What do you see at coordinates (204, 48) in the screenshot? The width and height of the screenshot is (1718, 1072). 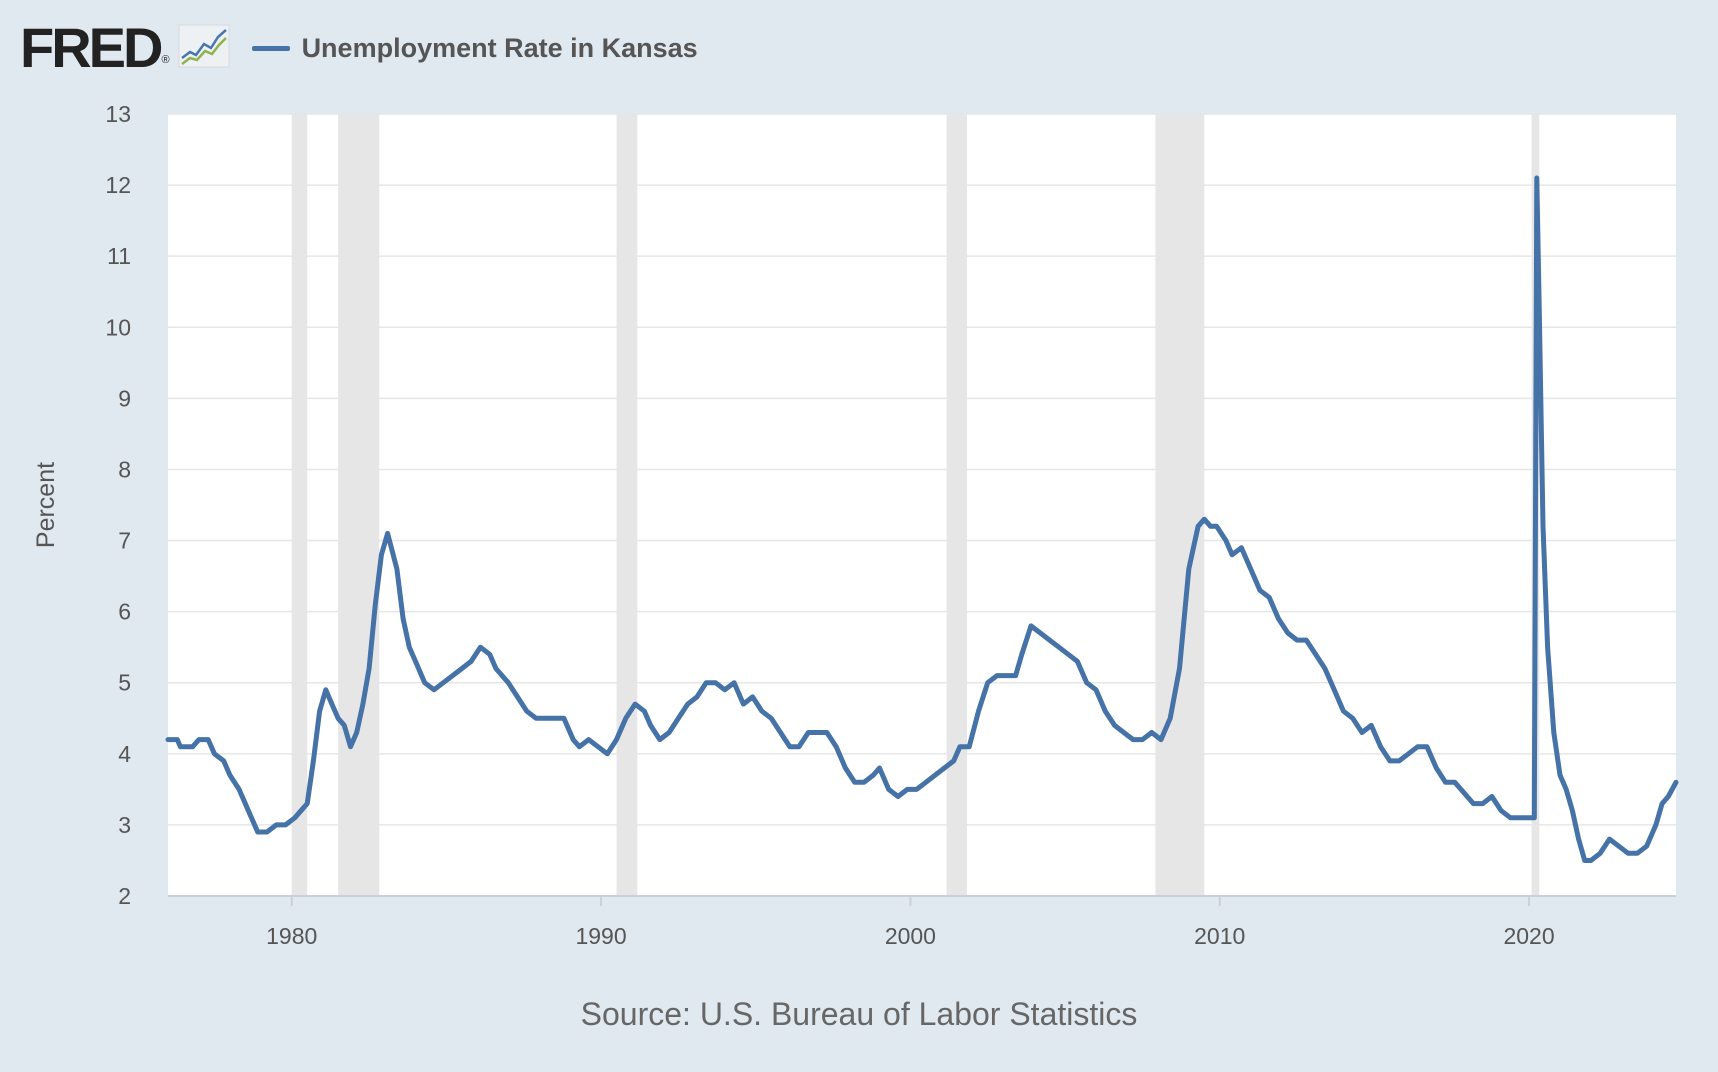 I see `line-chart-icon` at bounding box center [204, 48].